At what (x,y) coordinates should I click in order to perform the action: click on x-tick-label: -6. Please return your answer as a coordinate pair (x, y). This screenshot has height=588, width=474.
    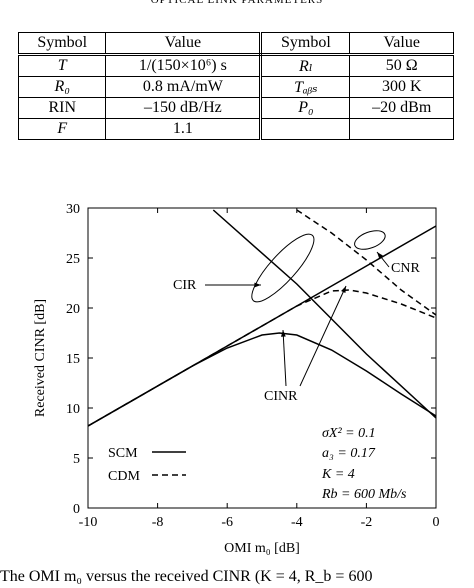
    Looking at the image, I should click on (227, 522).